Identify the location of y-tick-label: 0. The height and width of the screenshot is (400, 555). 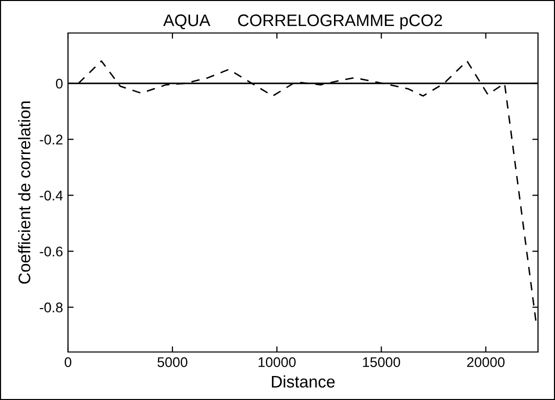
(59, 83).